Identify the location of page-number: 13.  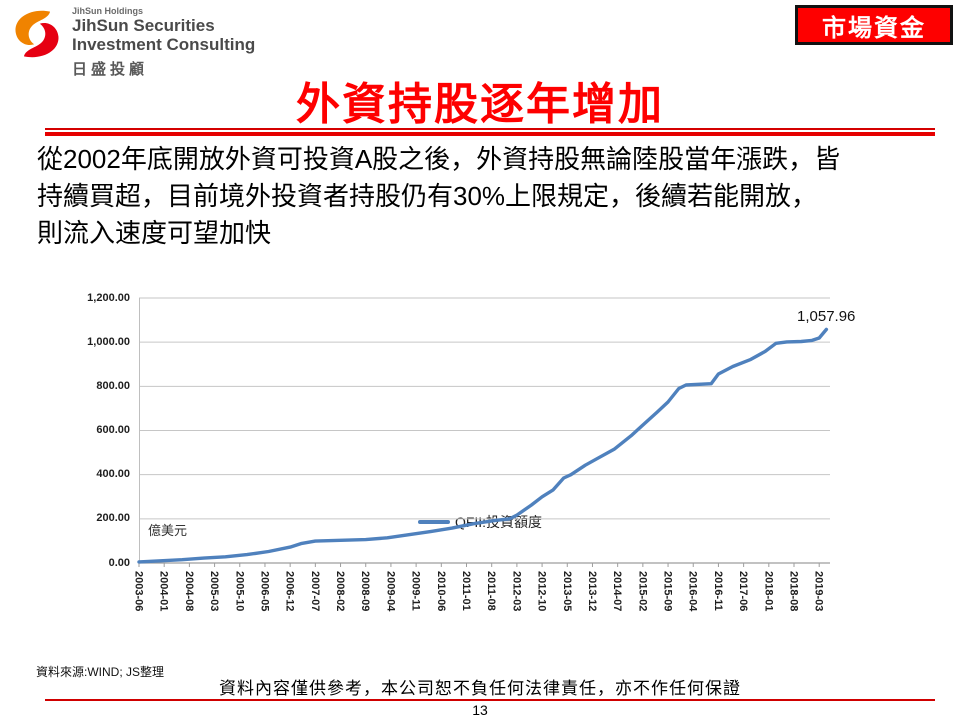
(480, 710).